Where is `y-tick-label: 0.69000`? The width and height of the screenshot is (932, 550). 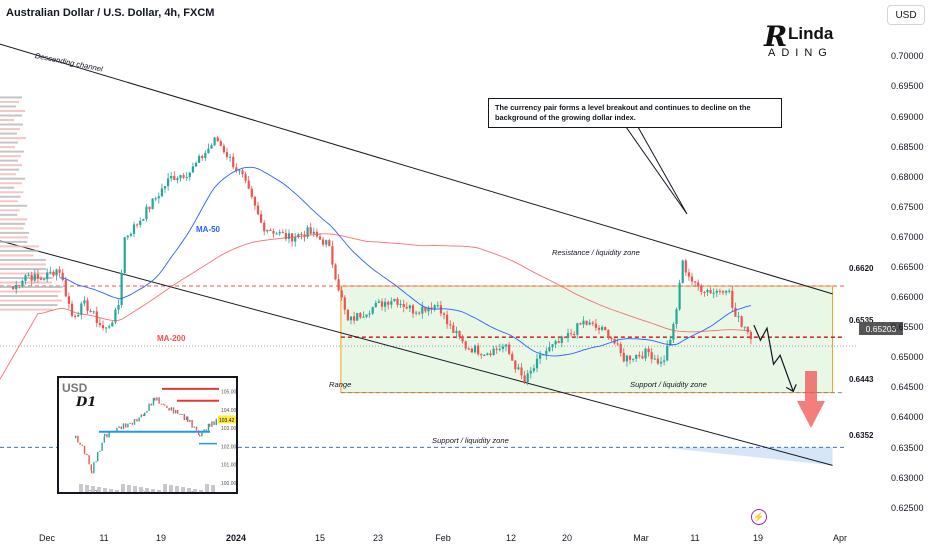 y-tick-label: 0.69000 is located at coordinates (907, 116).